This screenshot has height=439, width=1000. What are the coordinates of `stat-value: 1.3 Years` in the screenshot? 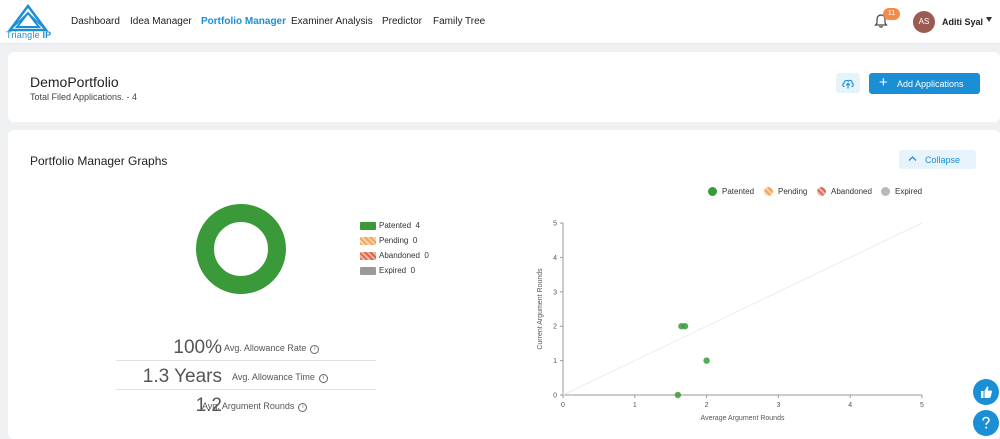 It's located at (182, 376).